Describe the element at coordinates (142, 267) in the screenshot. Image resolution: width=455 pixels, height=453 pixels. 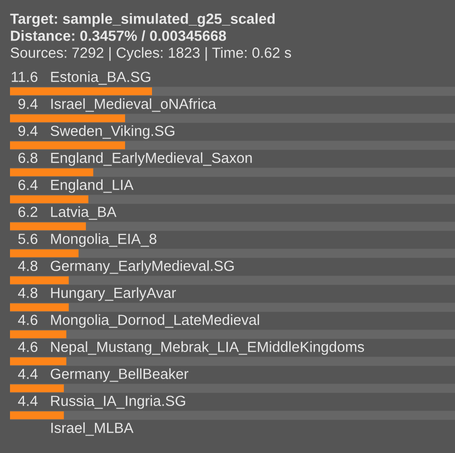
I see `y-tick-label: Germany_EarlyMedieval.SG` at that location.